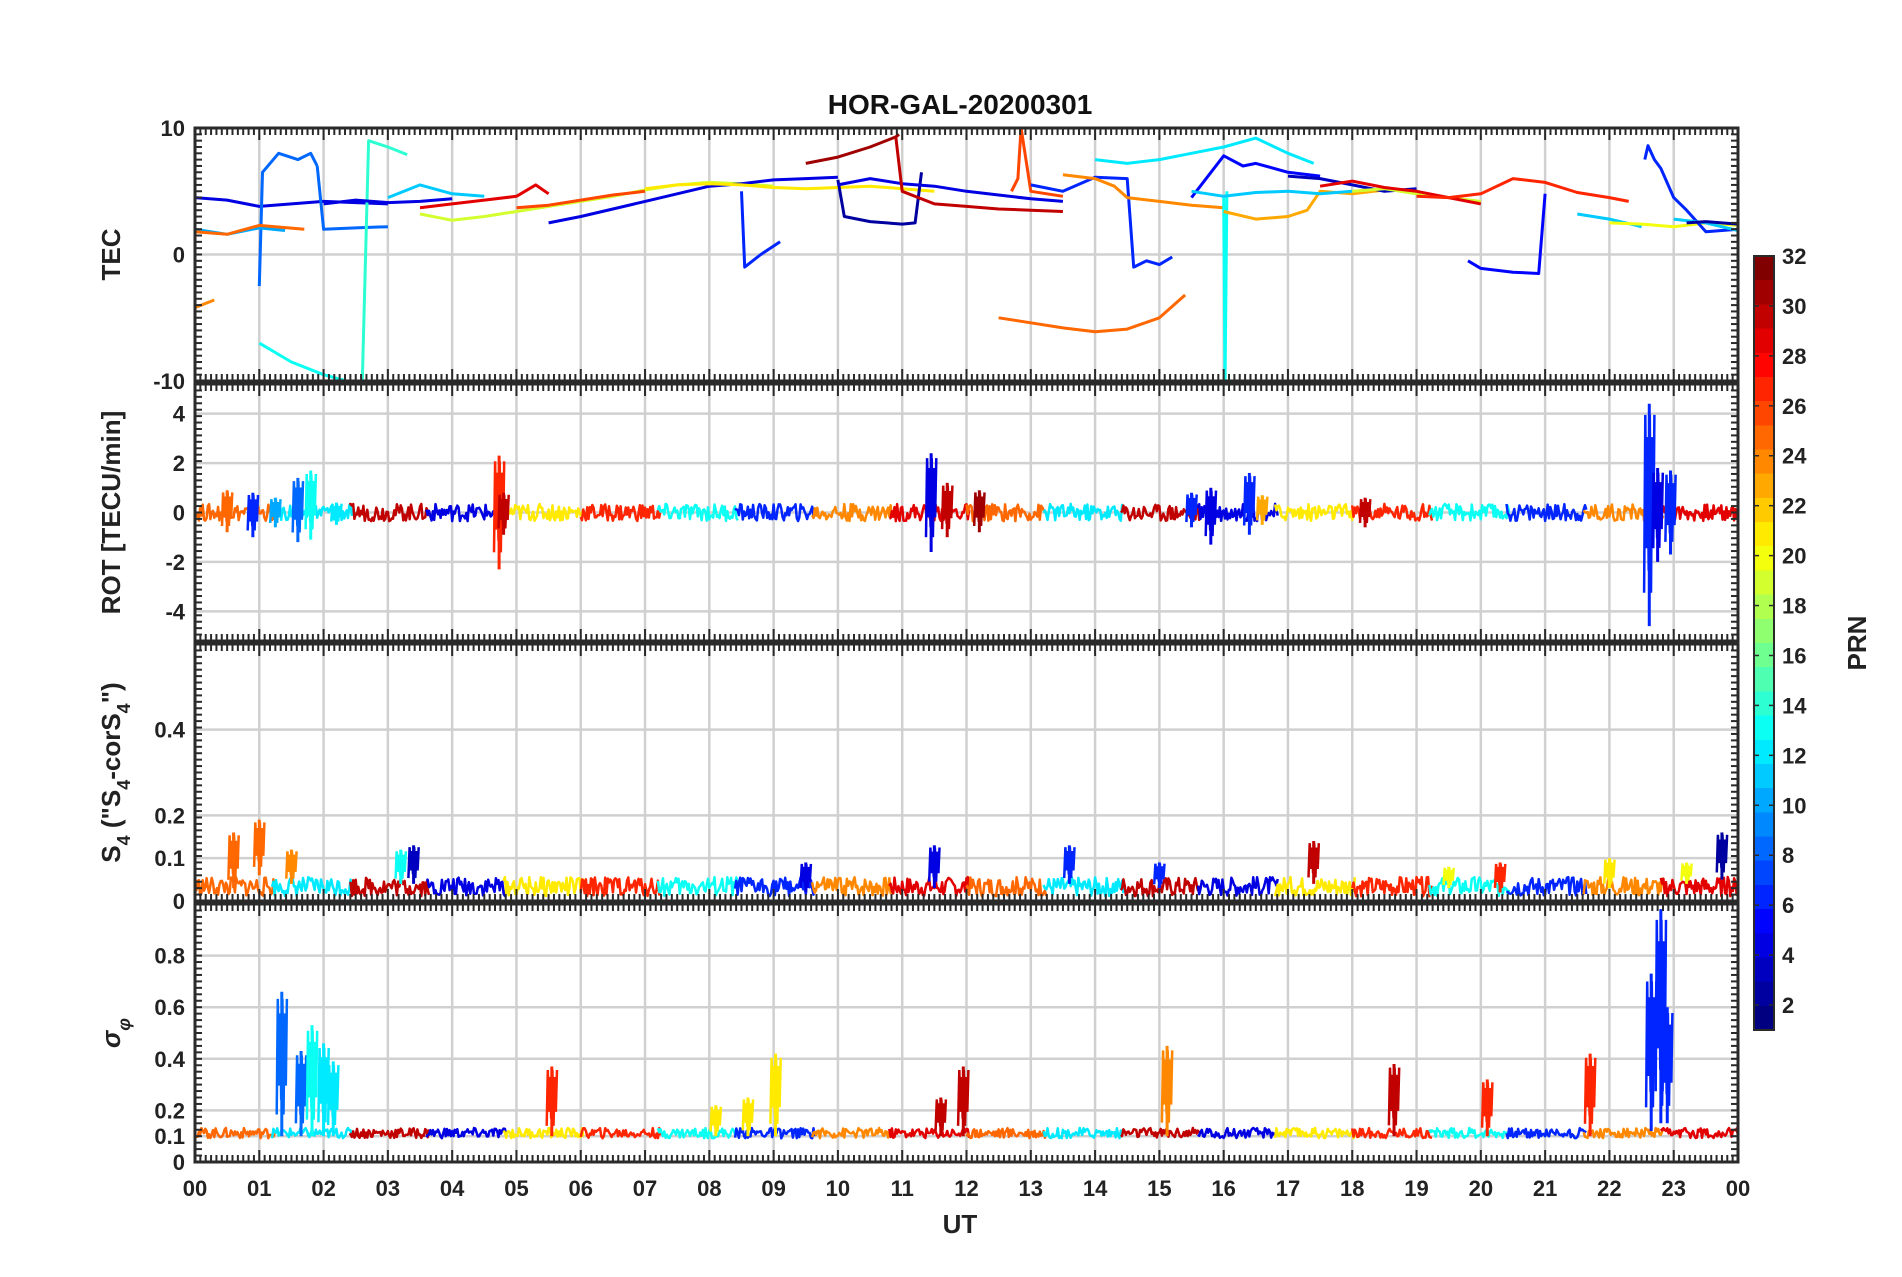 This screenshot has height=1277, width=1902. I want to click on s4-y-tick-0: 0, so click(179, 901).